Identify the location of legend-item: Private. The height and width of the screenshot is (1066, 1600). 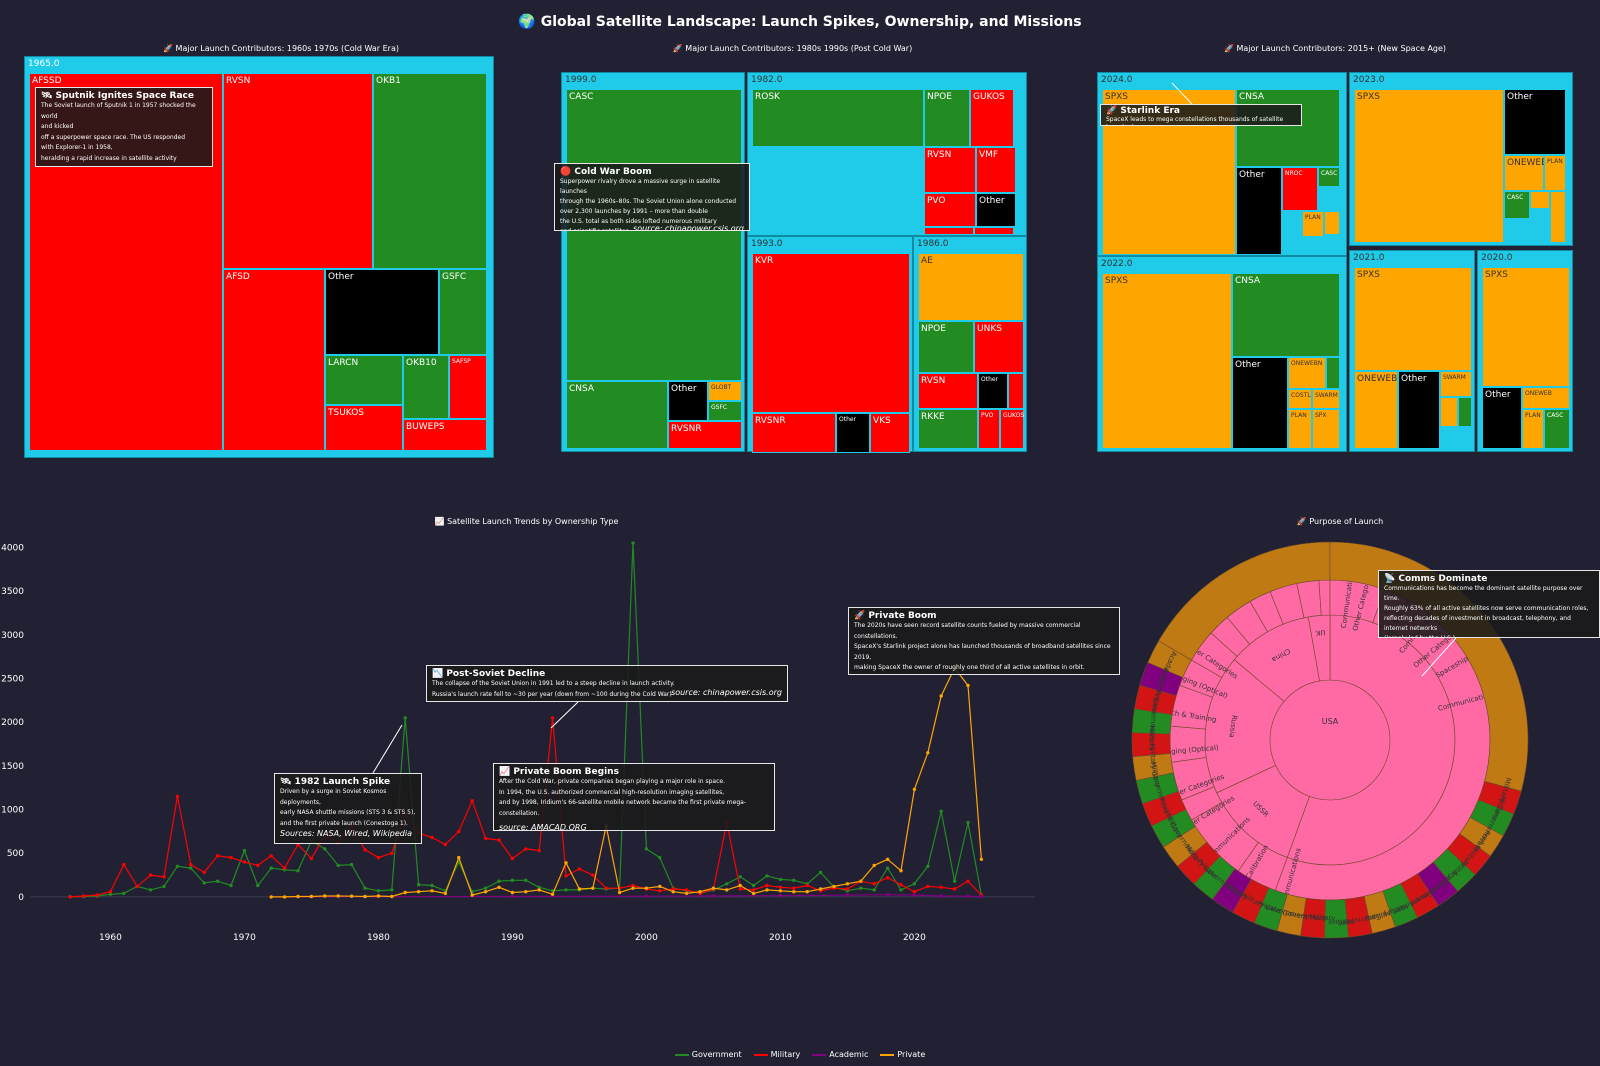
(902, 1054).